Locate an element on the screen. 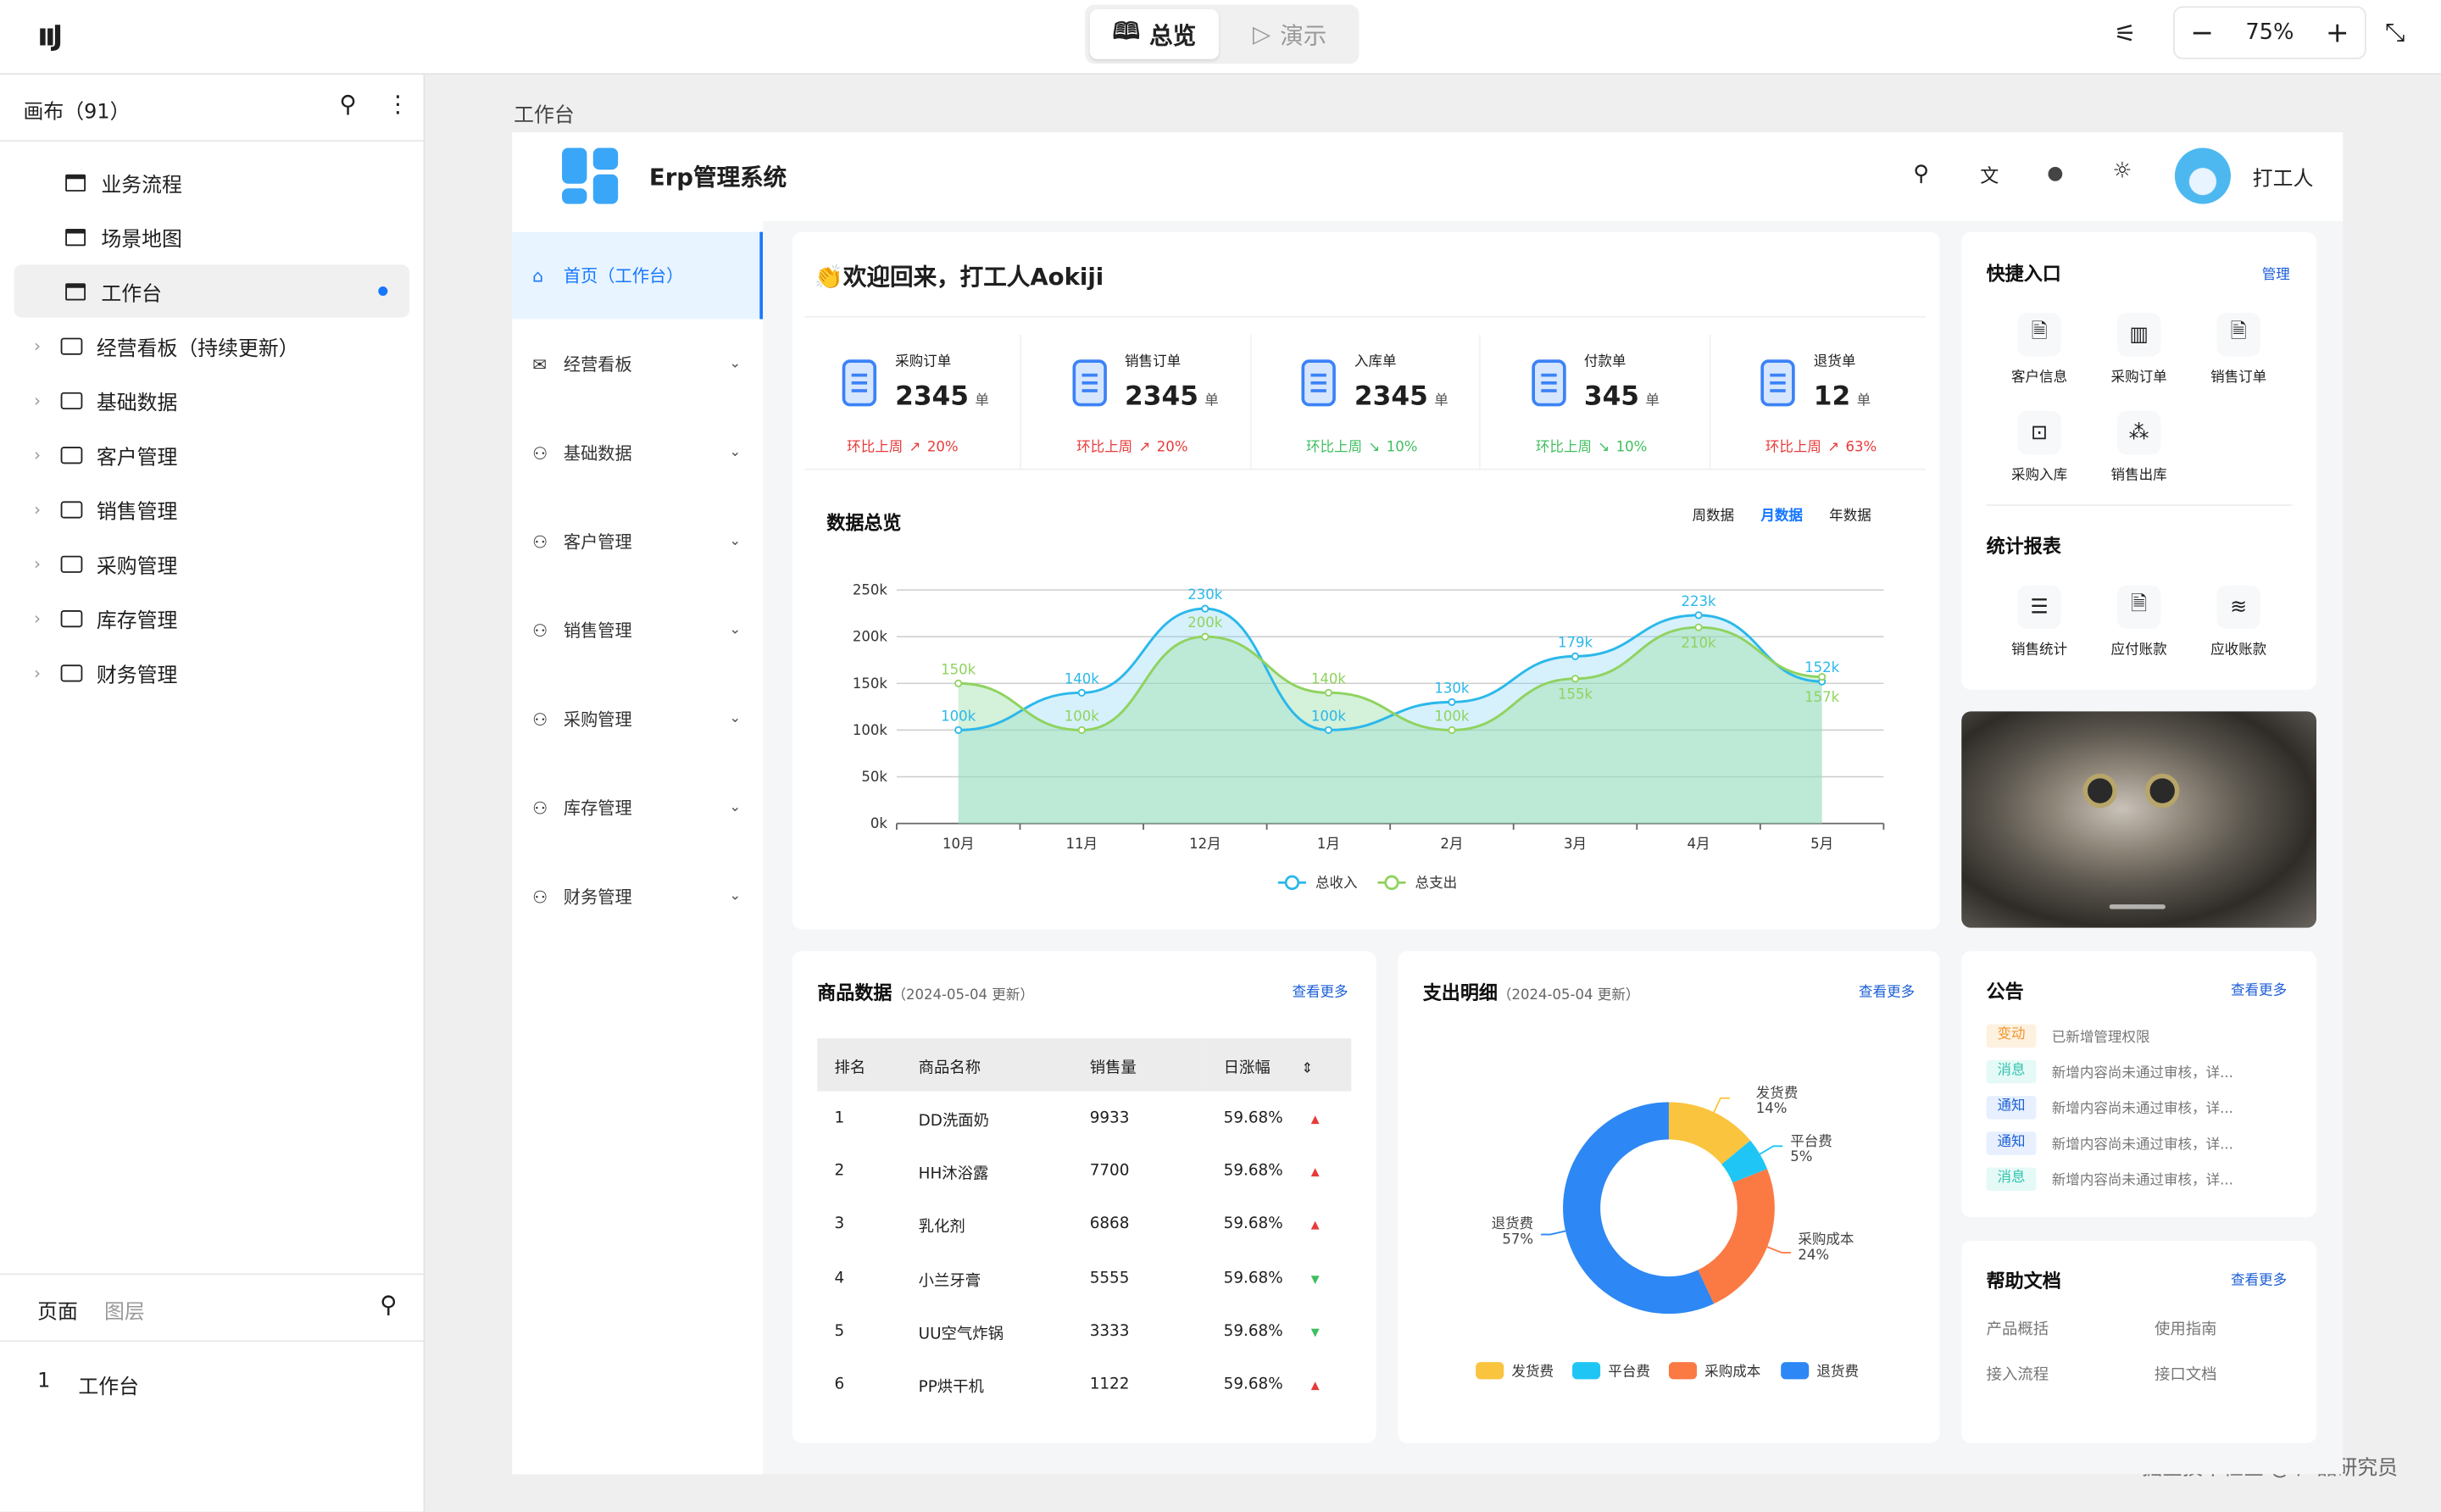 This screenshot has height=1512, width=2441. sidebar-item: ✉ 经营看板 ⌄ is located at coordinates (637, 364).